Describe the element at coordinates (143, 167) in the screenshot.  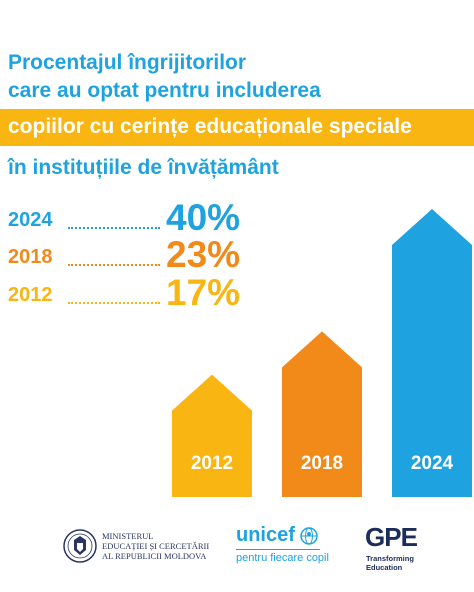
I see `title-line-4: în instituțiile de învățământ` at that location.